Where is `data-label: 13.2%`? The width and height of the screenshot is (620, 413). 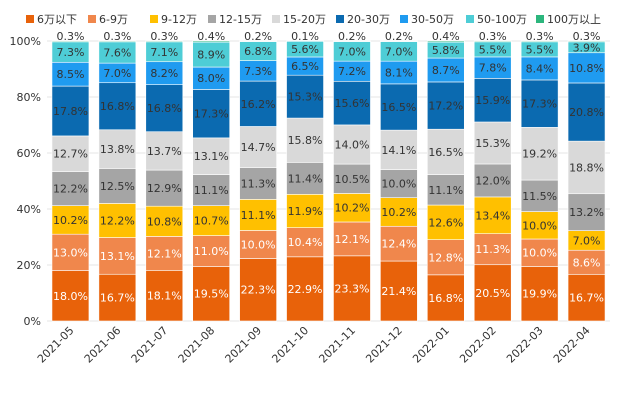
data-label: 13.2% is located at coordinates (586, 212).